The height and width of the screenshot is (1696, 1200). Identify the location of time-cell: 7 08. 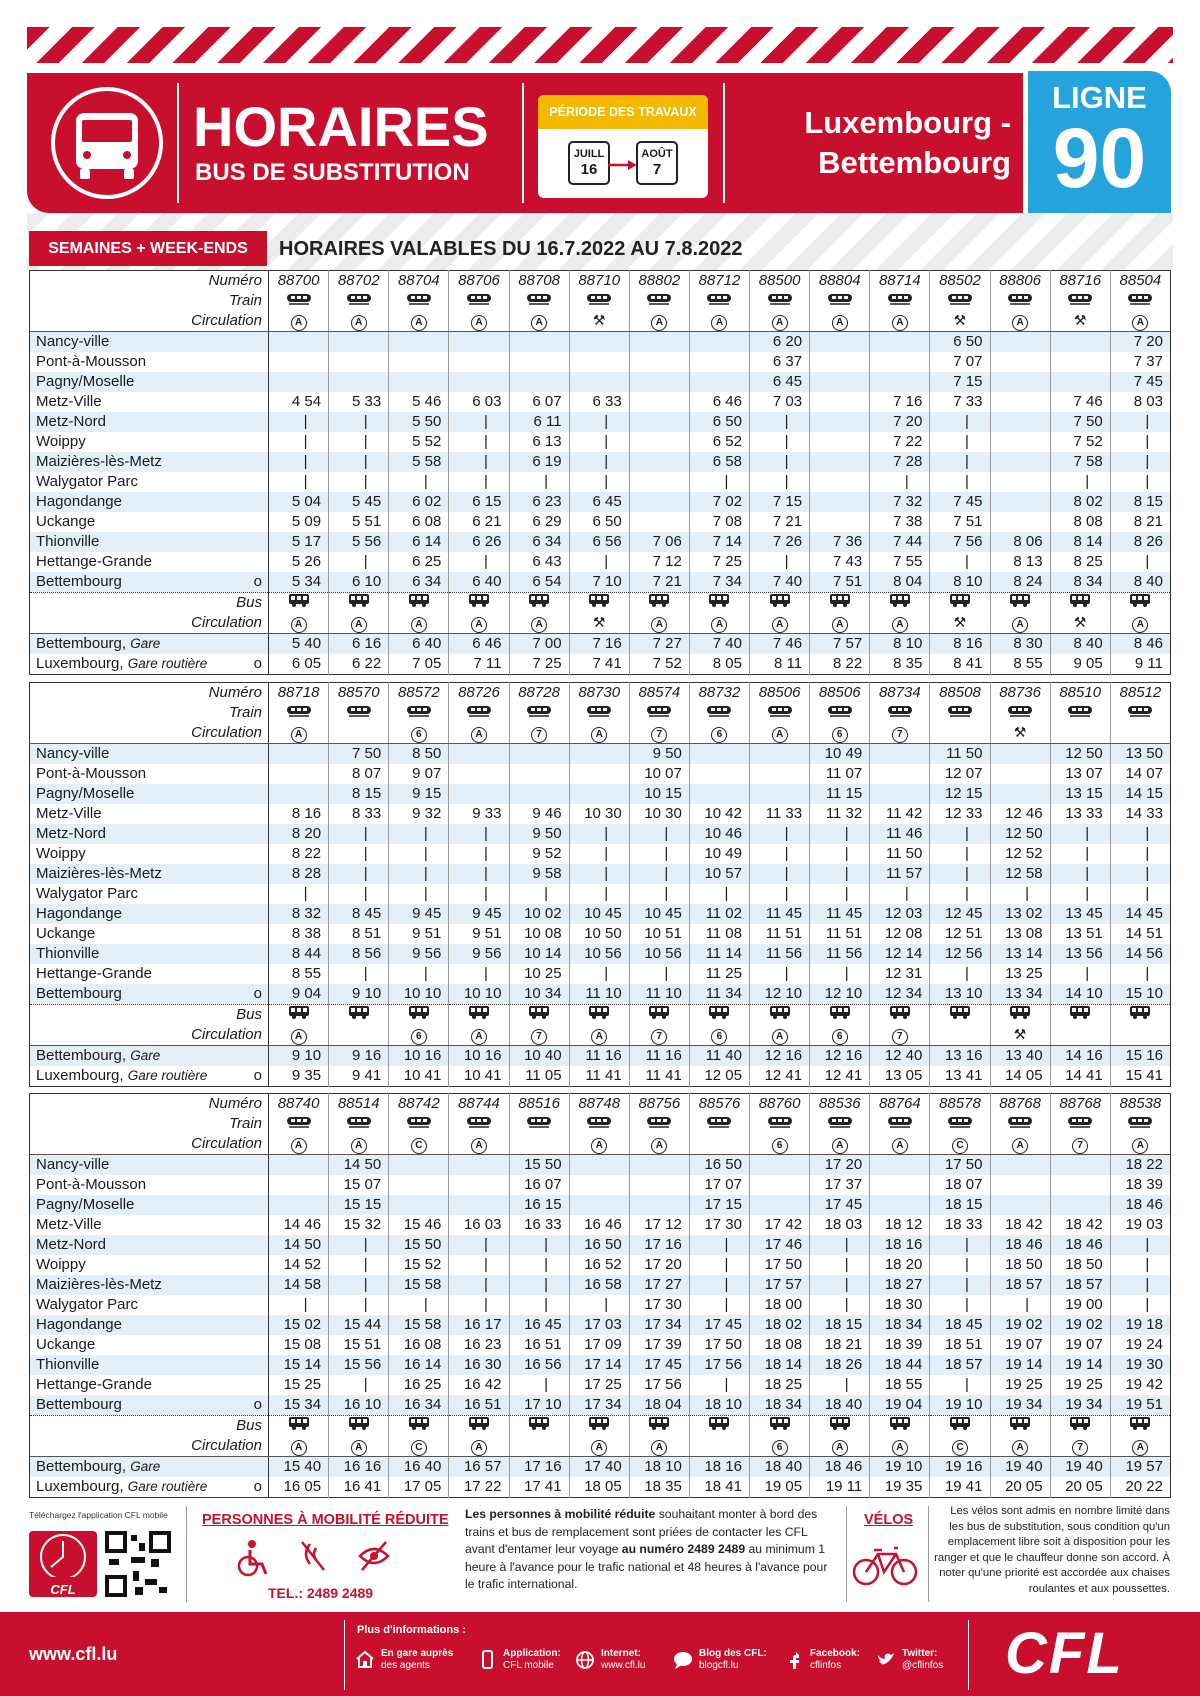
(719, 522).